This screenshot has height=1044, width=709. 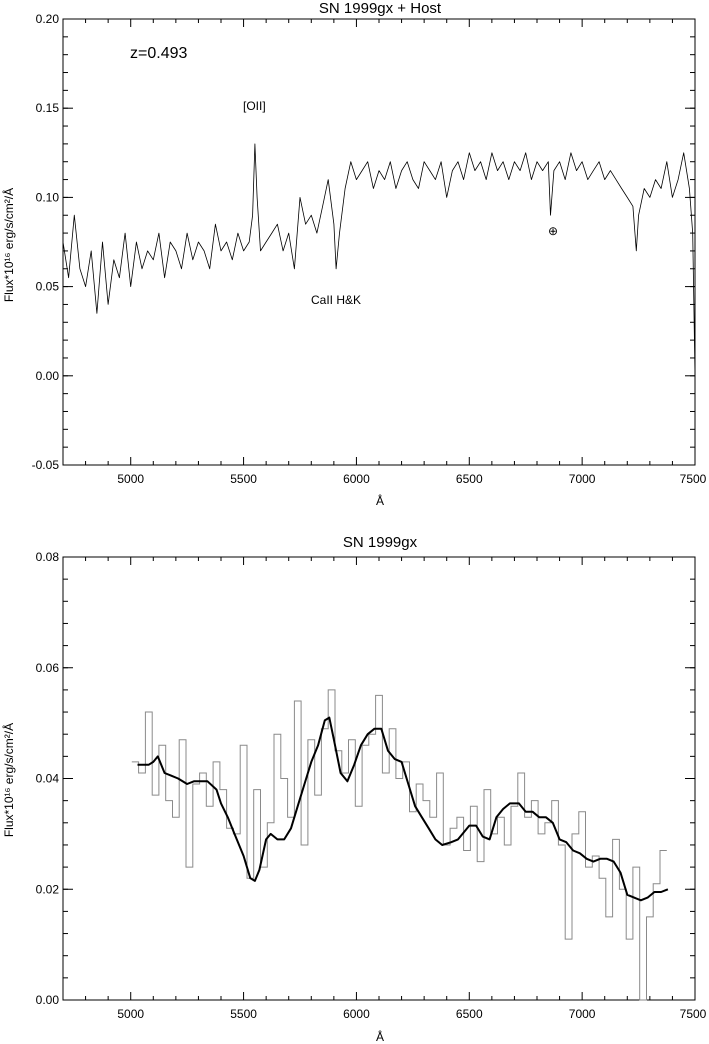 I want to click on x-axis-label-bottom: Å, so click(x=380, y=1036).